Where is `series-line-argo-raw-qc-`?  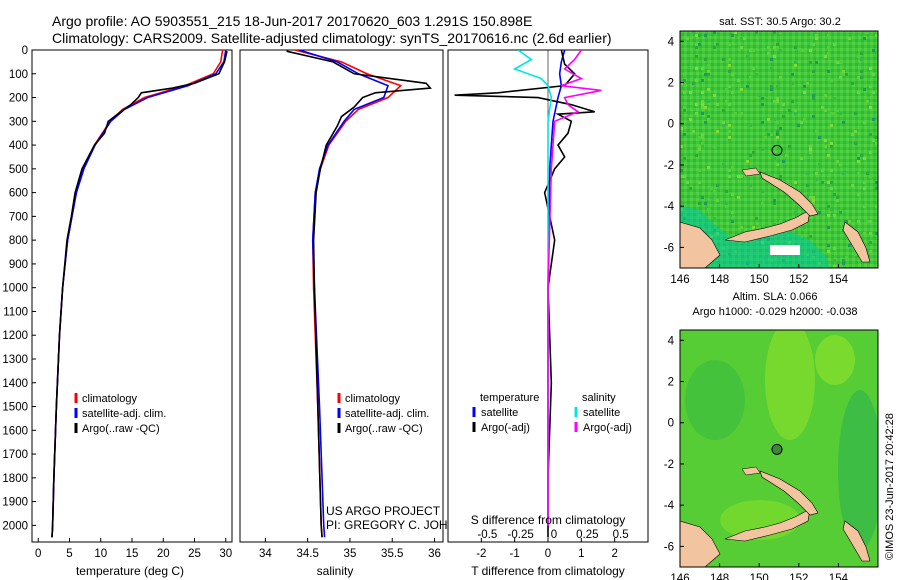
series-line-argo-raw-qc- is located at coordinates (359, 294).